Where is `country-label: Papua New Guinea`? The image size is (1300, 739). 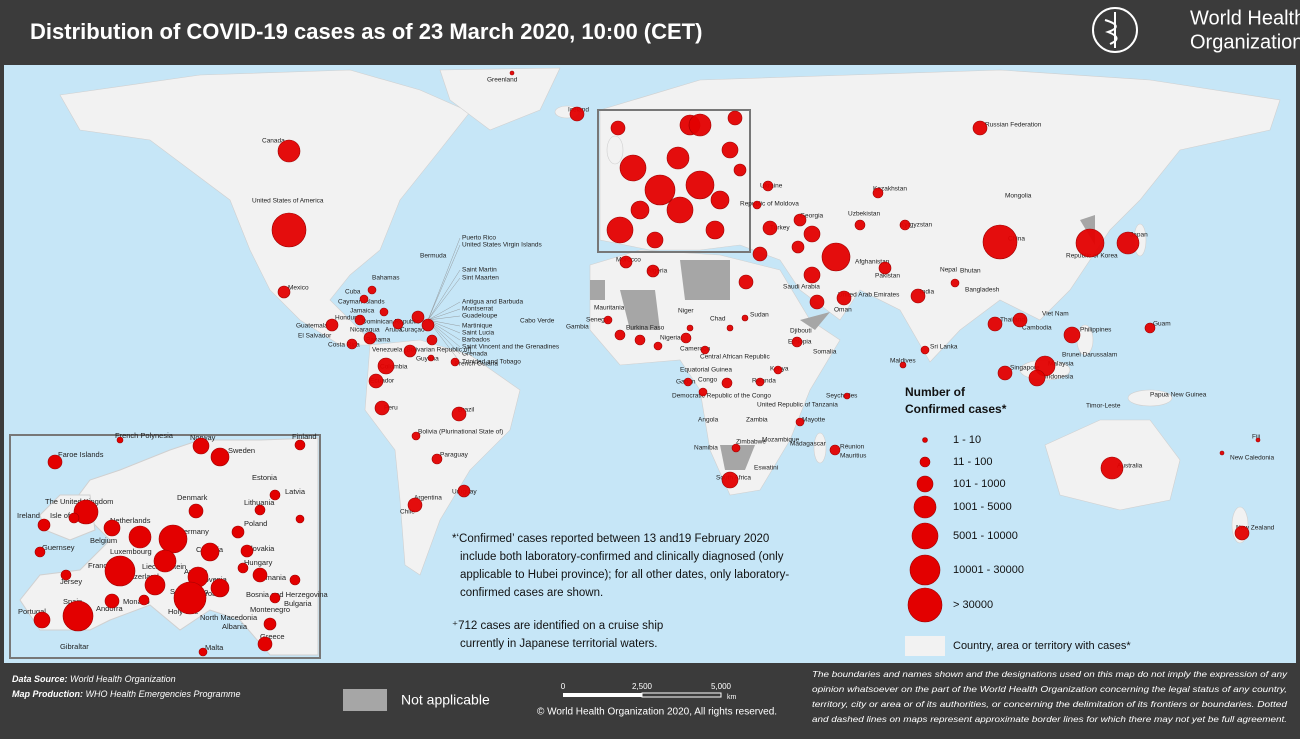
country-label: Papua New Guinea is located at coordinates (1178, 395).